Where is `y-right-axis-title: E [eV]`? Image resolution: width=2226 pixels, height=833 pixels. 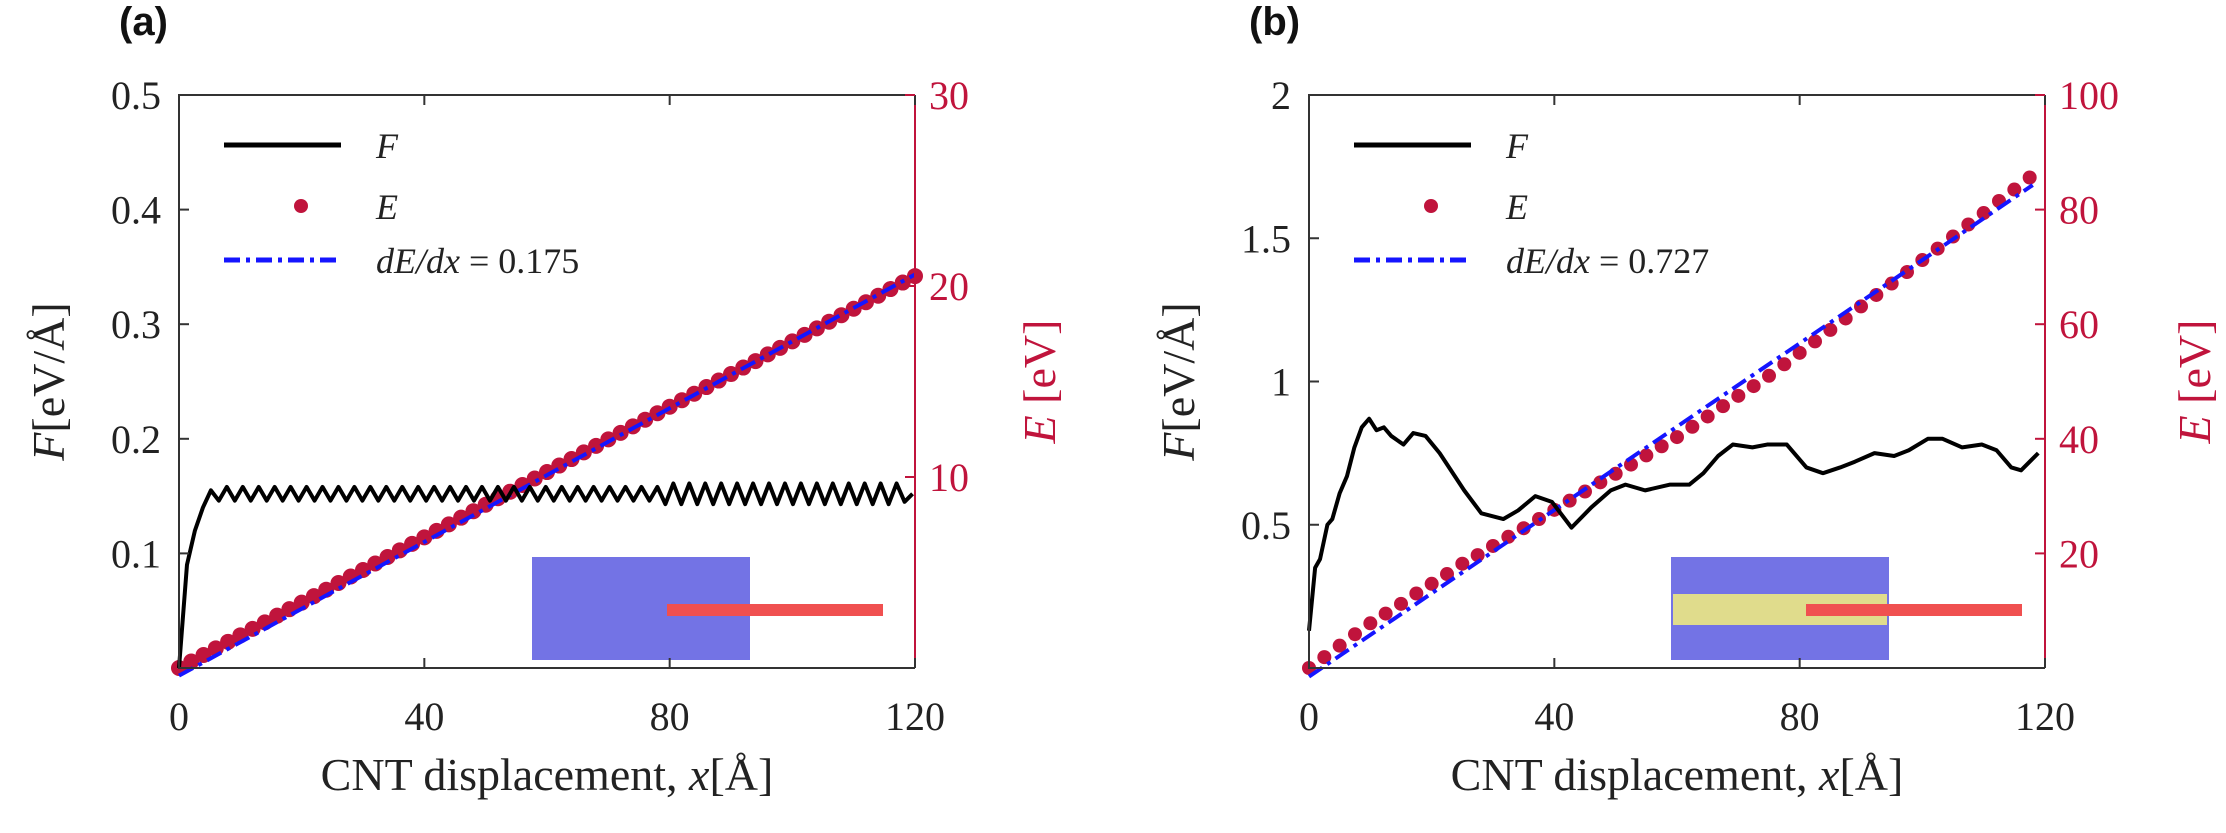
y-right-axis-title: E [eV] is located at coordinates (1039, 382).